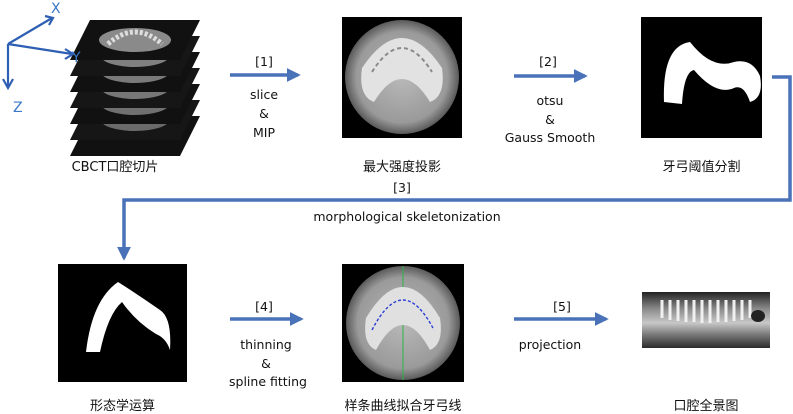 Image resolution: width=793 pixels, height=414 pixels. I want to click on spline-image, so click(403, 323).